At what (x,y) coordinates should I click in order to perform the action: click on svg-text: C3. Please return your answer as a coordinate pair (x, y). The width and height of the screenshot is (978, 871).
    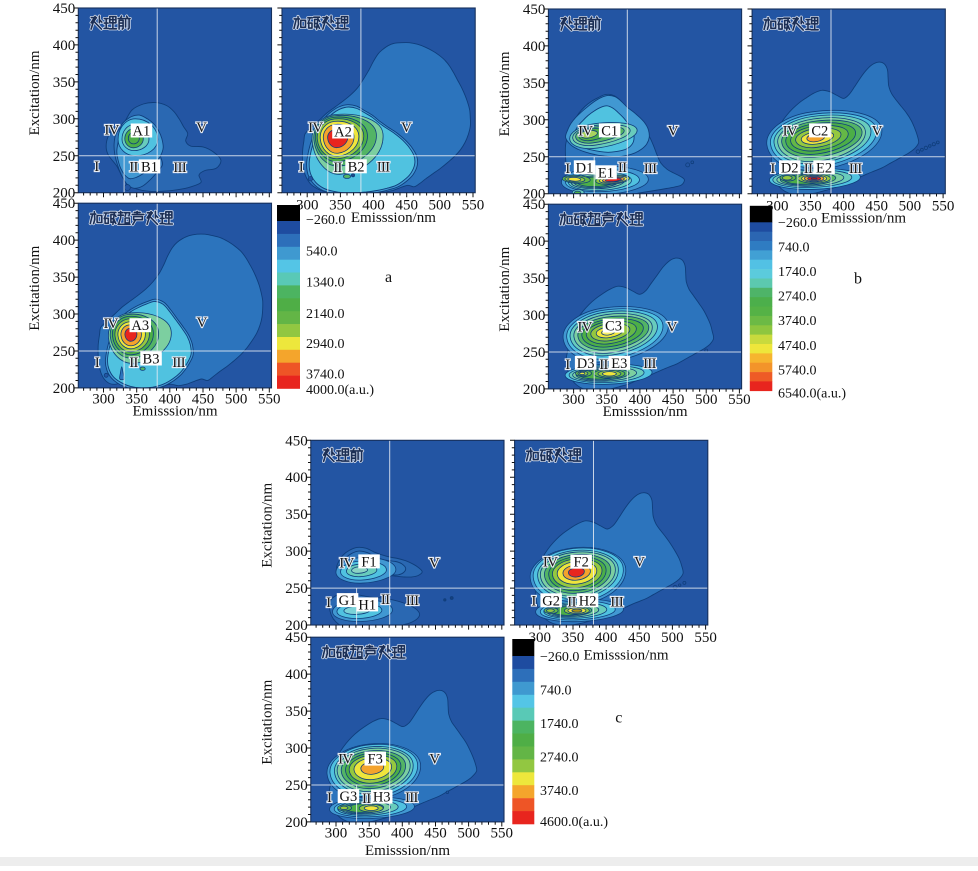
    Looking at the image, I should click on (613, 327).